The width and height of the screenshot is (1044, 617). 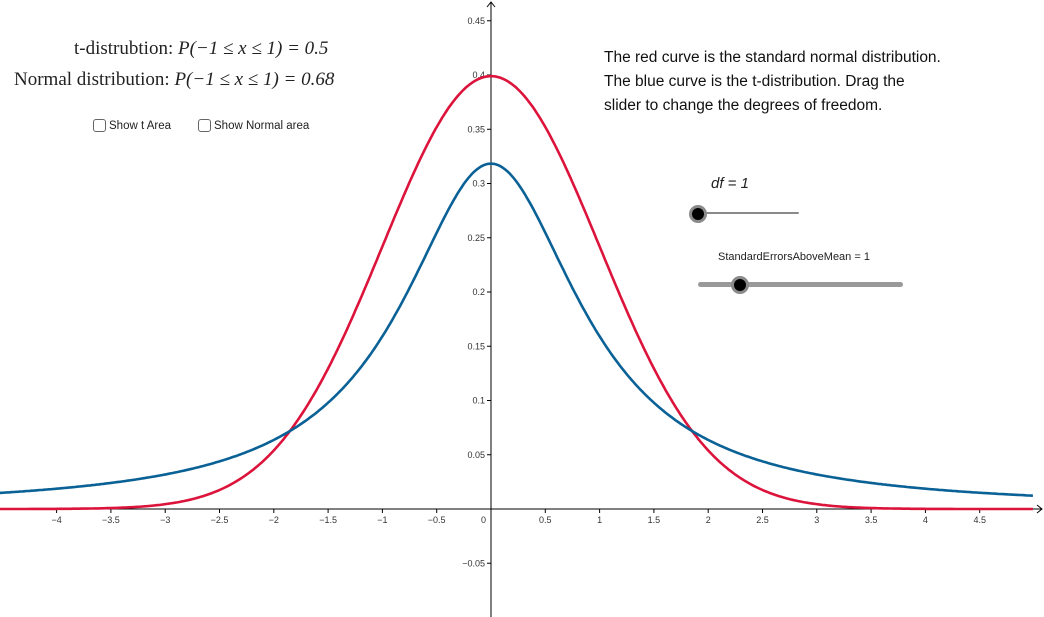 What do you see at coordinates (476, 129) in the screenshot?
I see `y-tick-label: 0.35` at bounding box center [476, 129].